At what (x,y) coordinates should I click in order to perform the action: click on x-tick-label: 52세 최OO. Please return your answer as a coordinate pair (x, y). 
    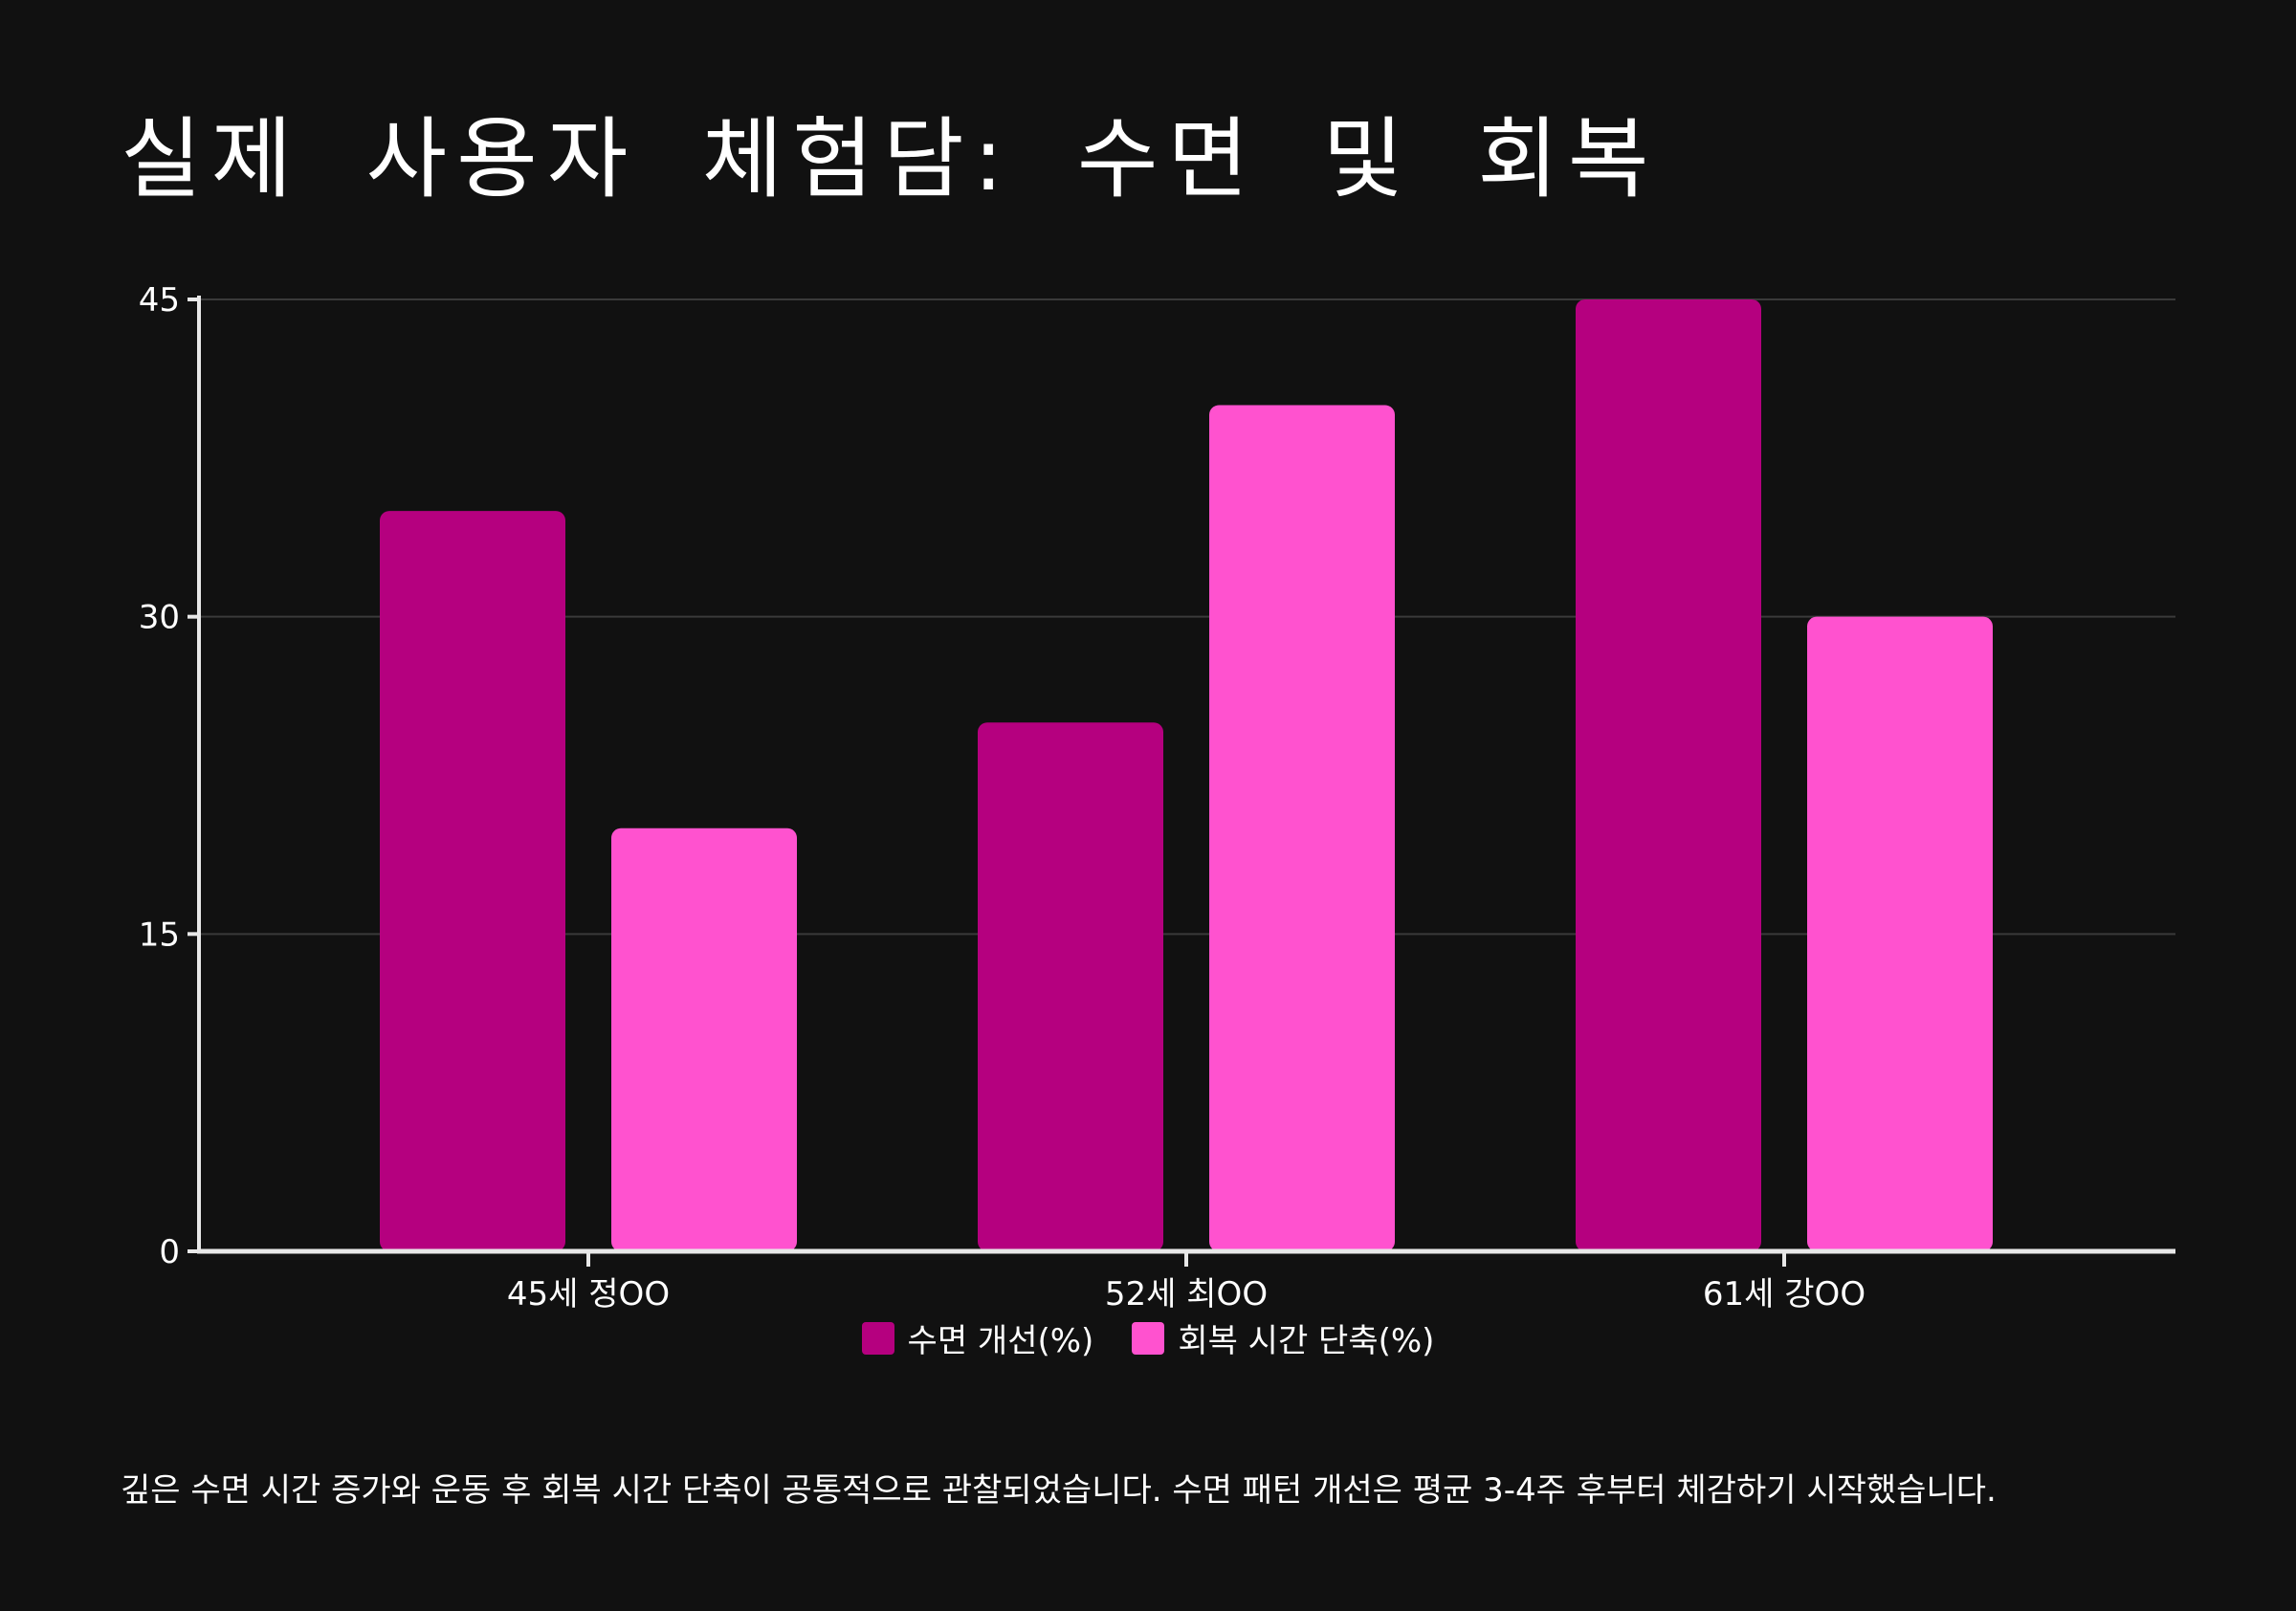
    Looking at the image, I should click on (1186, 1294).